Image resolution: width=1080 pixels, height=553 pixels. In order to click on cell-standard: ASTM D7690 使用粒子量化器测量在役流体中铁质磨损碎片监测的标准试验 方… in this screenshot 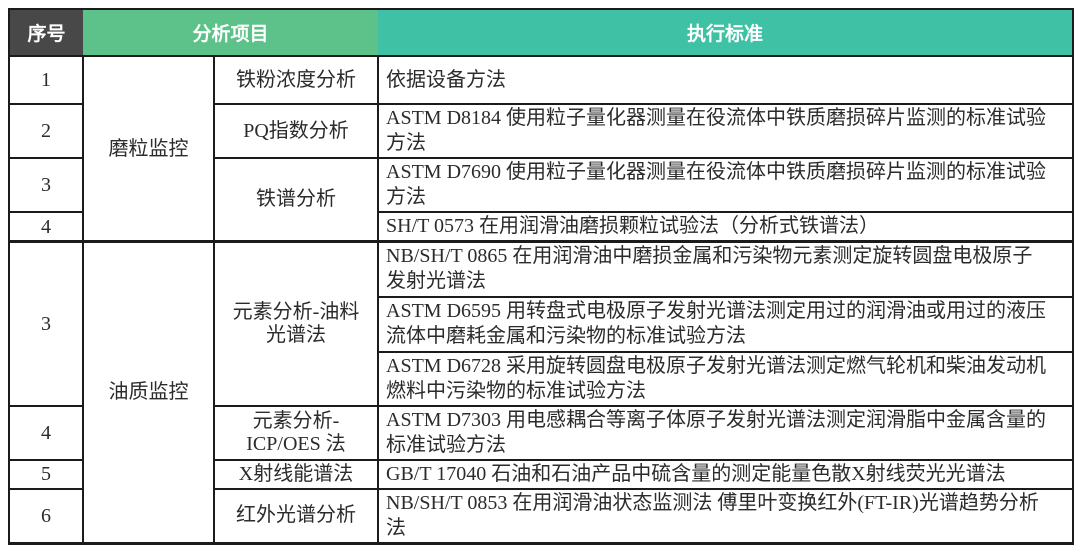, I will do `click(726, 185)`.